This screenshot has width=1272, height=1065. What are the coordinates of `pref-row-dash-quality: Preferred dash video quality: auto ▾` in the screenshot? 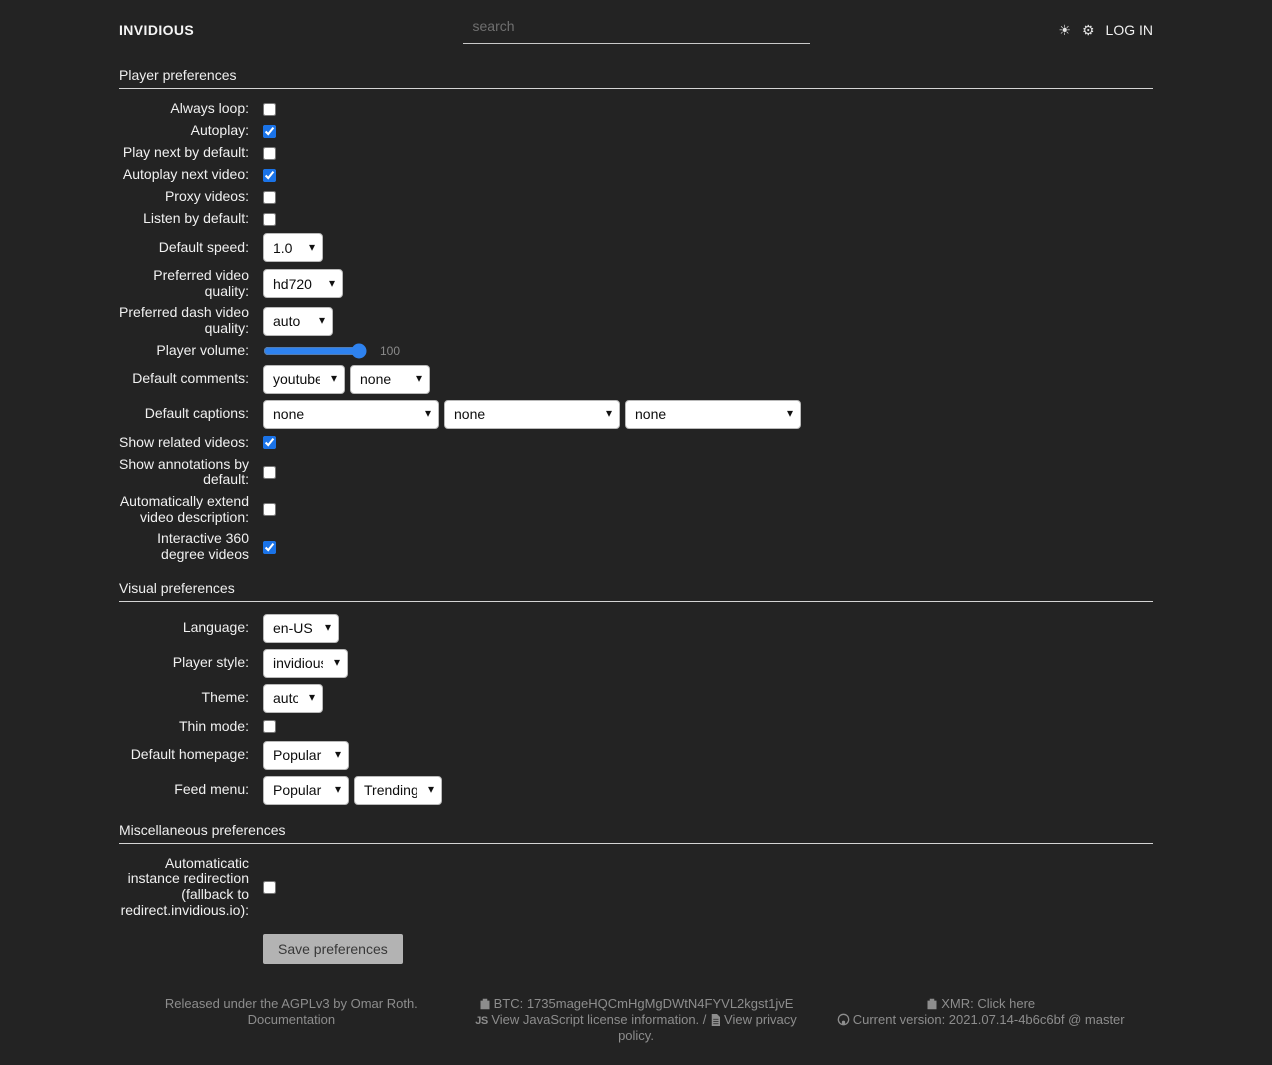 It's located at (636, 320).